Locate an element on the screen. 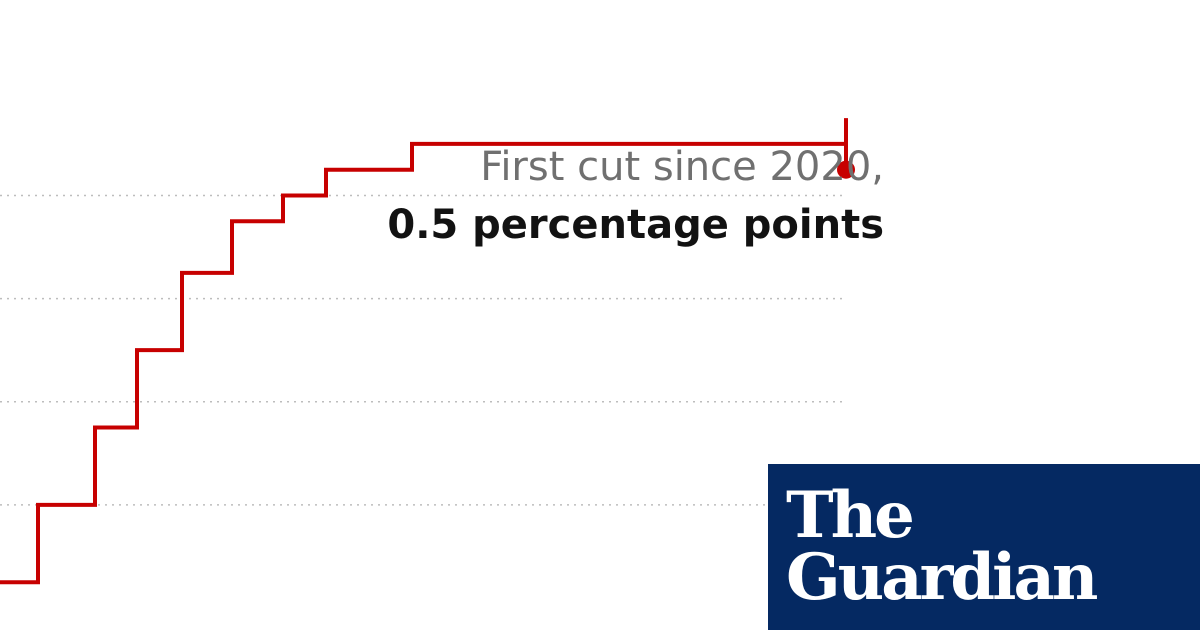 Image resolution: width=1200 pixels, height=630 pixels. logo-word-guardian: Guardian is located at coordinates (942, 577).